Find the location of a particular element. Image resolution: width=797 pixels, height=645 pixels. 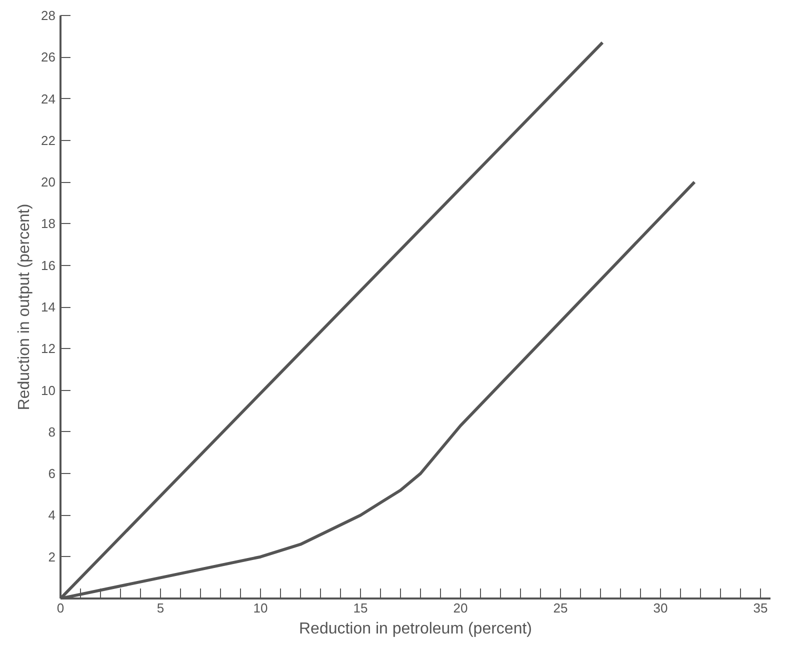

y-tick-label: 22 is located at coordinates (48, 140).